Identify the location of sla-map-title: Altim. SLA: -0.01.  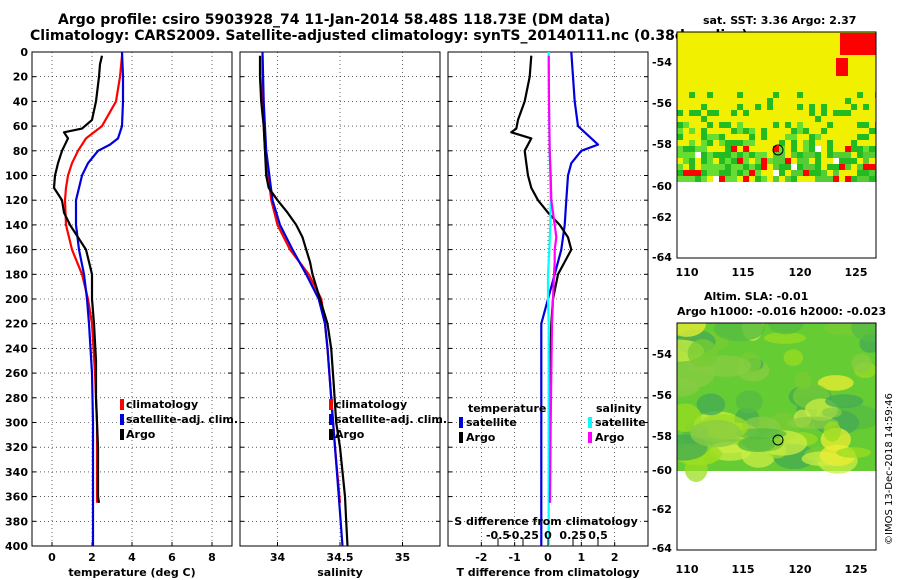
(756, 296).